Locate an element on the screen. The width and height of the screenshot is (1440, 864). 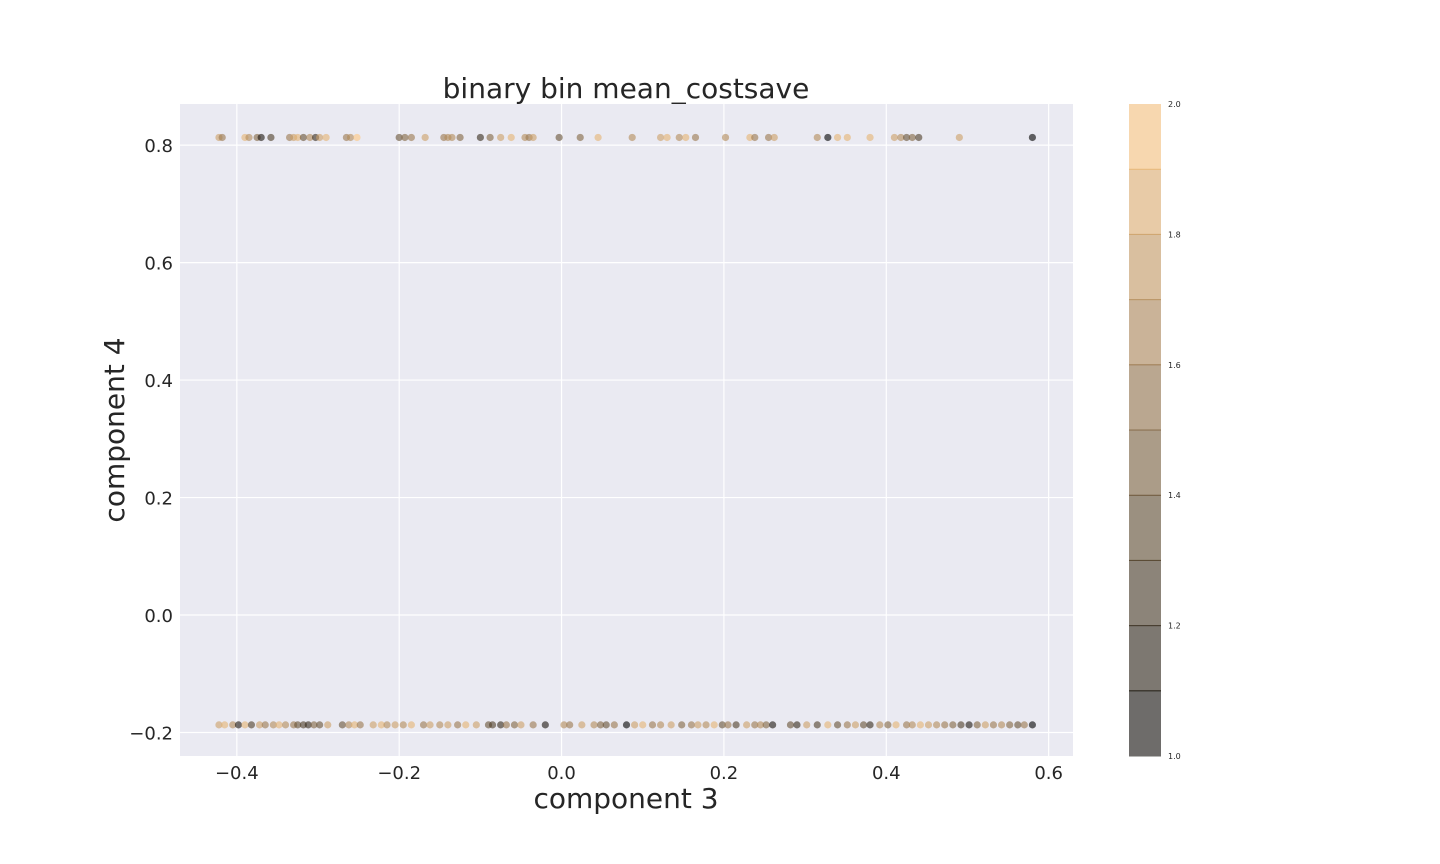
y-tick-label: 0.2 is located at coordinates (158, 499).